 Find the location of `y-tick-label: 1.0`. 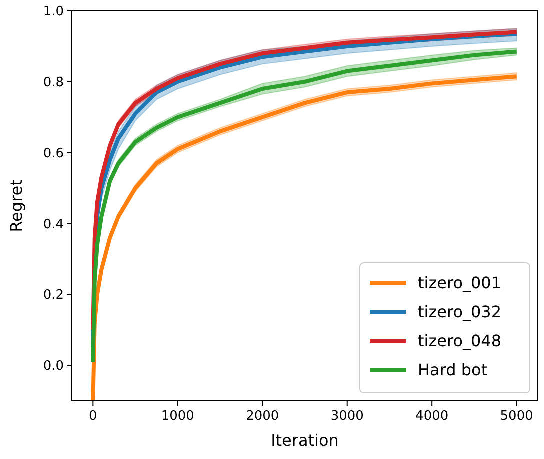

y-tick-label: 1.0 is located at coordinates (53, 12).